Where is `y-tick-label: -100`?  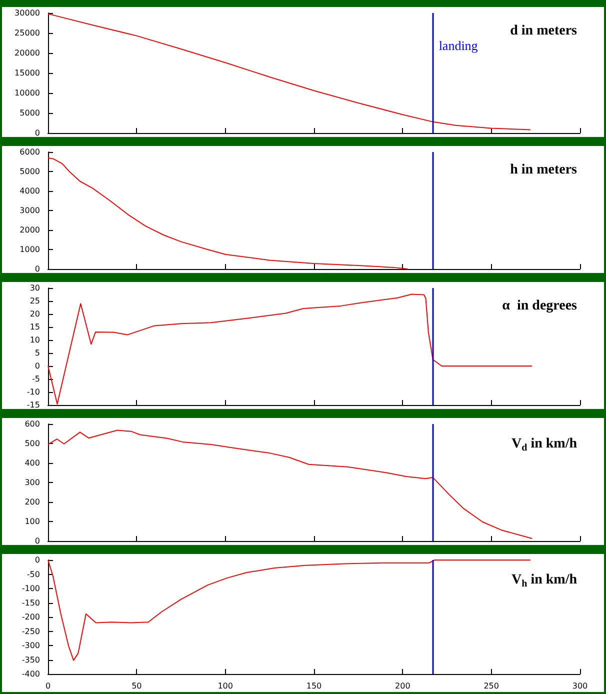 y-tick-label: -100 is located at coordinates (31, 588).